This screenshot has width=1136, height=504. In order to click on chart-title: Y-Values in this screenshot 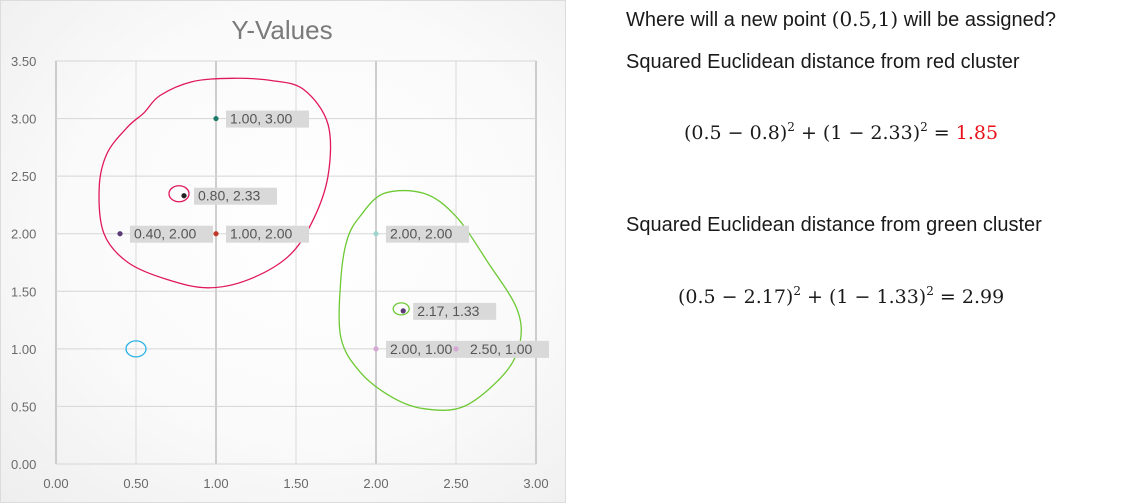, I will do `click(281, 30)`.